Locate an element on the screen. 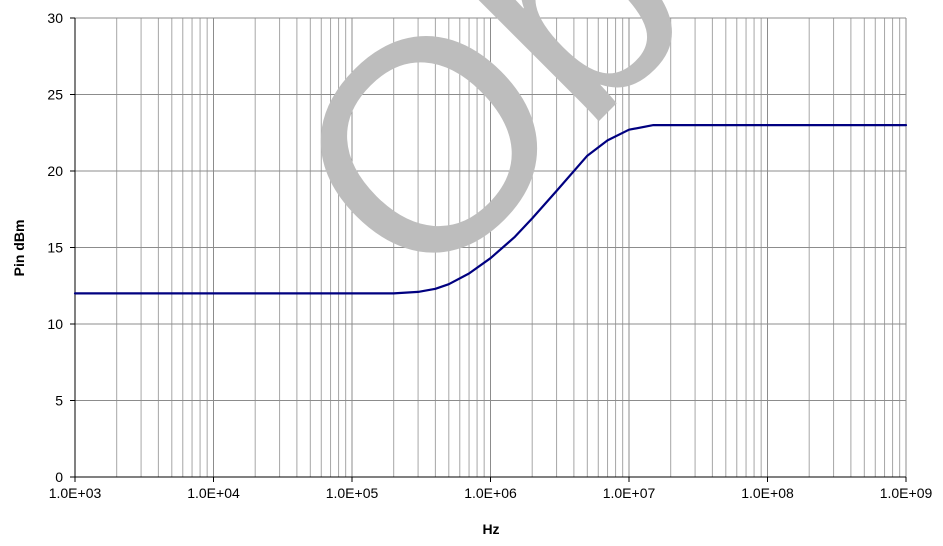 This screenshot has width=943, height=546. x-tick-label: 1.0E+04 is located at coordinates (213, 493).